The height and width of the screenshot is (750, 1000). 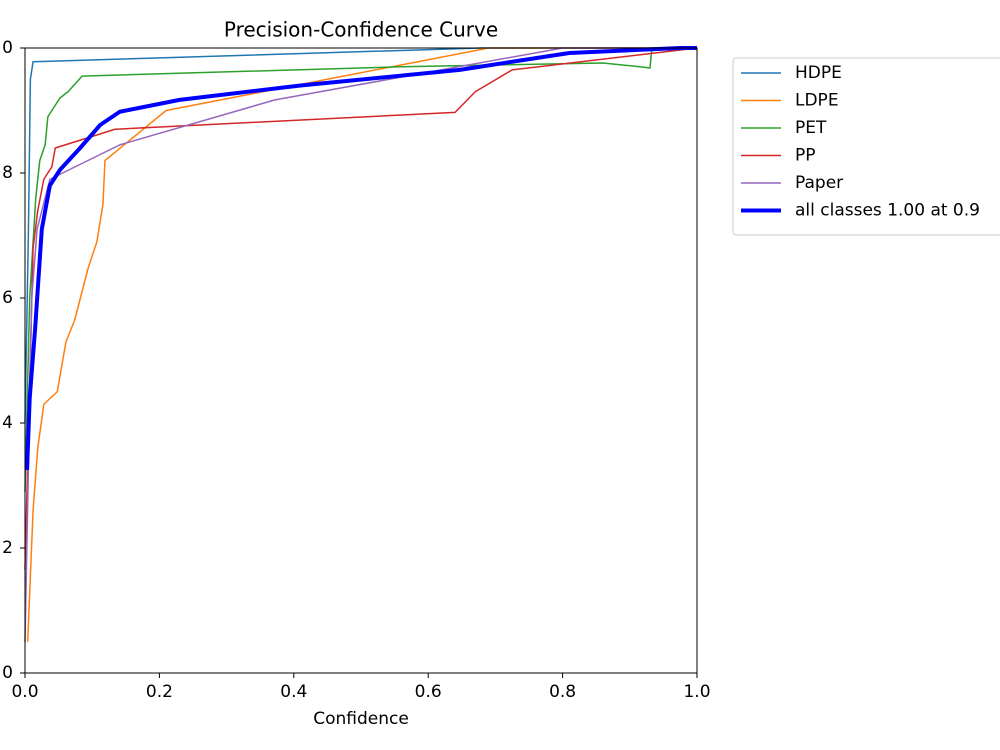 I want to click on x-tick-label: 1.0, so click(x=696, y=692).